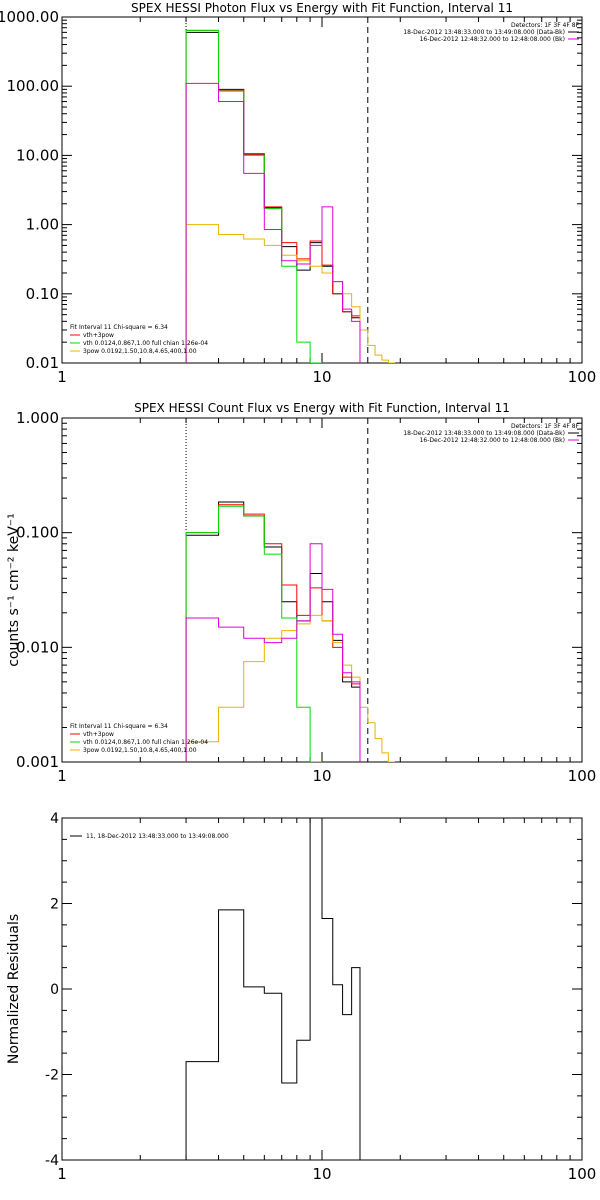 Image resolution: width=600 pixels, height=1200 pixels. Describe the element at coordinates (37, 762) in the screenshot. I see `y-tick-label: 0.001` at that location.